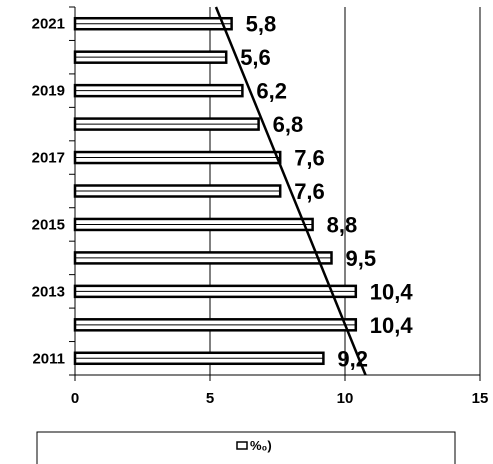  What do you see at coordinates (352, 358) in the screenshot?
I see `data-label: 9,2` at bounding box center [352, 358].